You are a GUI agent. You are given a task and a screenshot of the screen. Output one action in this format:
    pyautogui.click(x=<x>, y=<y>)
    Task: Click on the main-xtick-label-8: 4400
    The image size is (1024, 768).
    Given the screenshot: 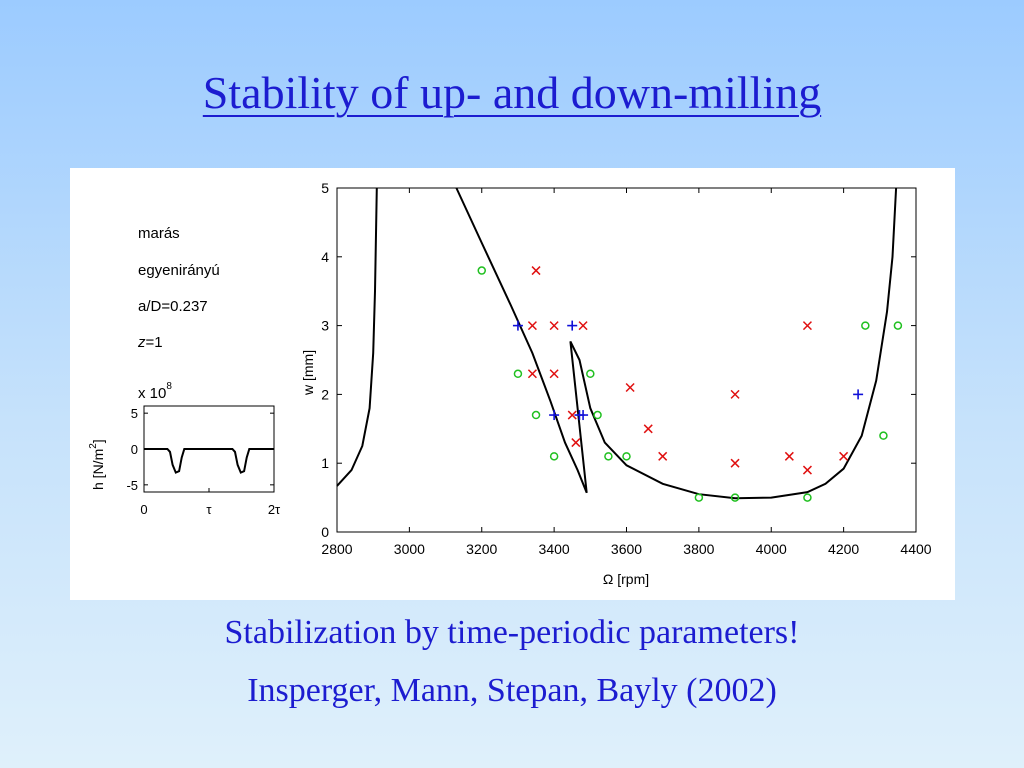 What is the action you would take?
    pyautogui.click(x=915, y=549)
    